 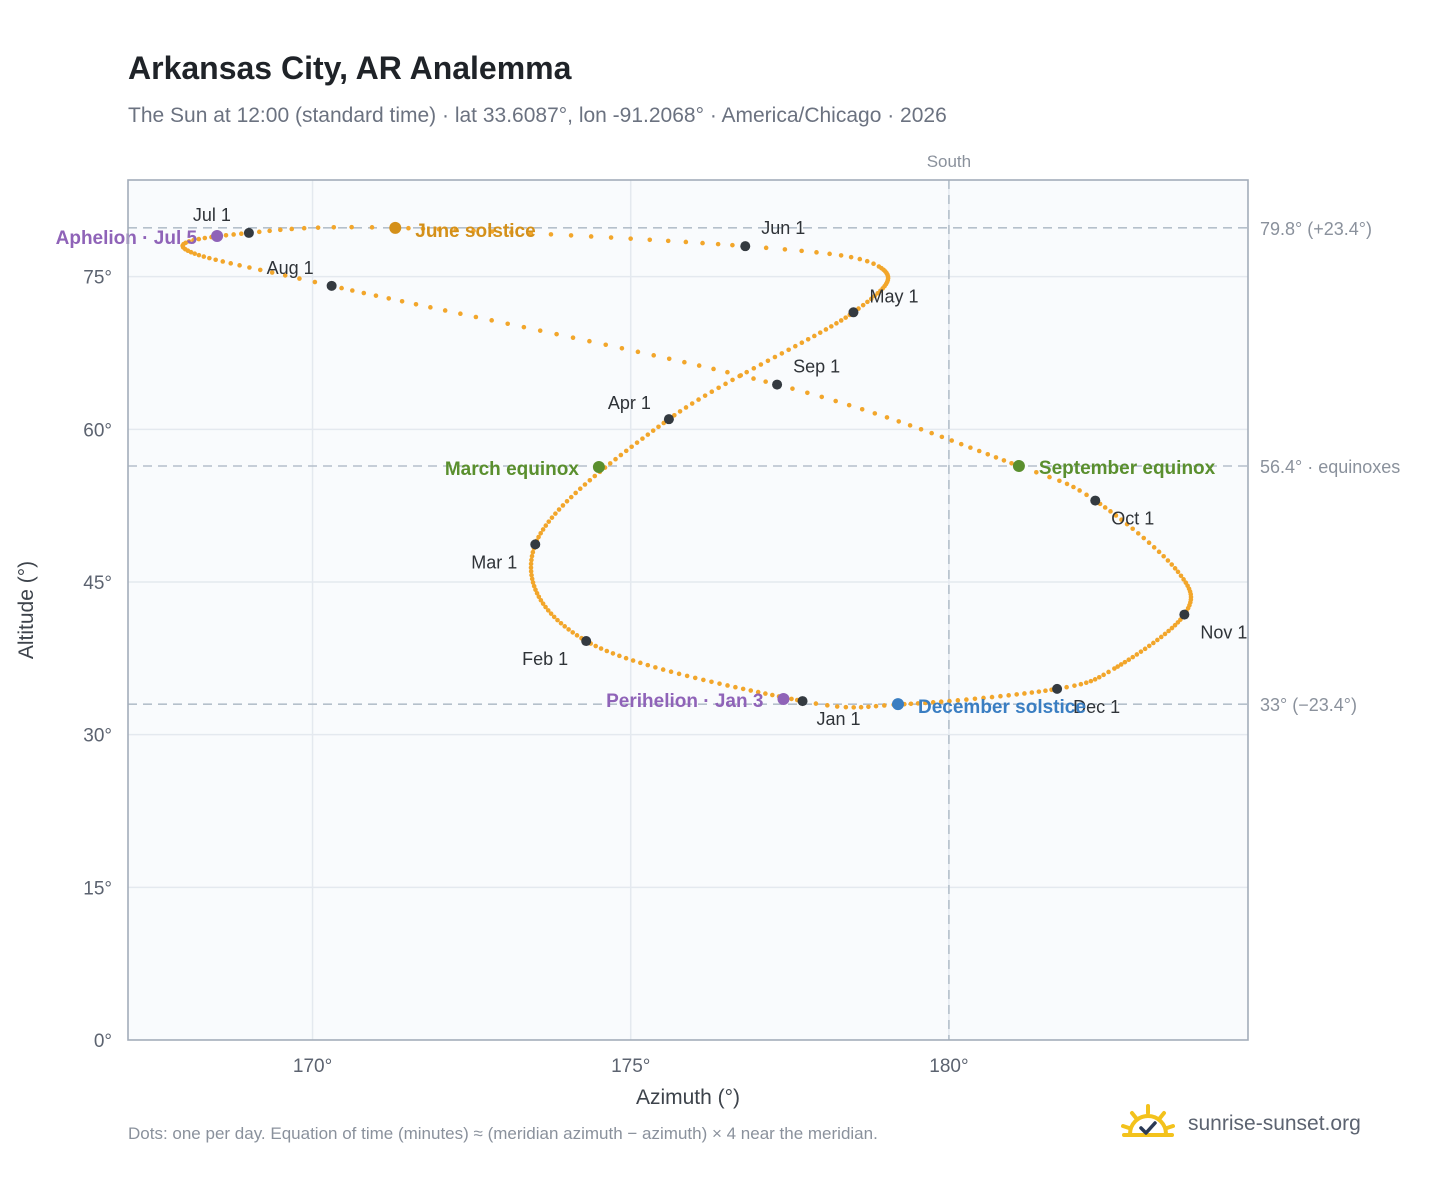 I want to click on chart-title: Arkansas City, AR Analemma, so click(x=350, y=68).